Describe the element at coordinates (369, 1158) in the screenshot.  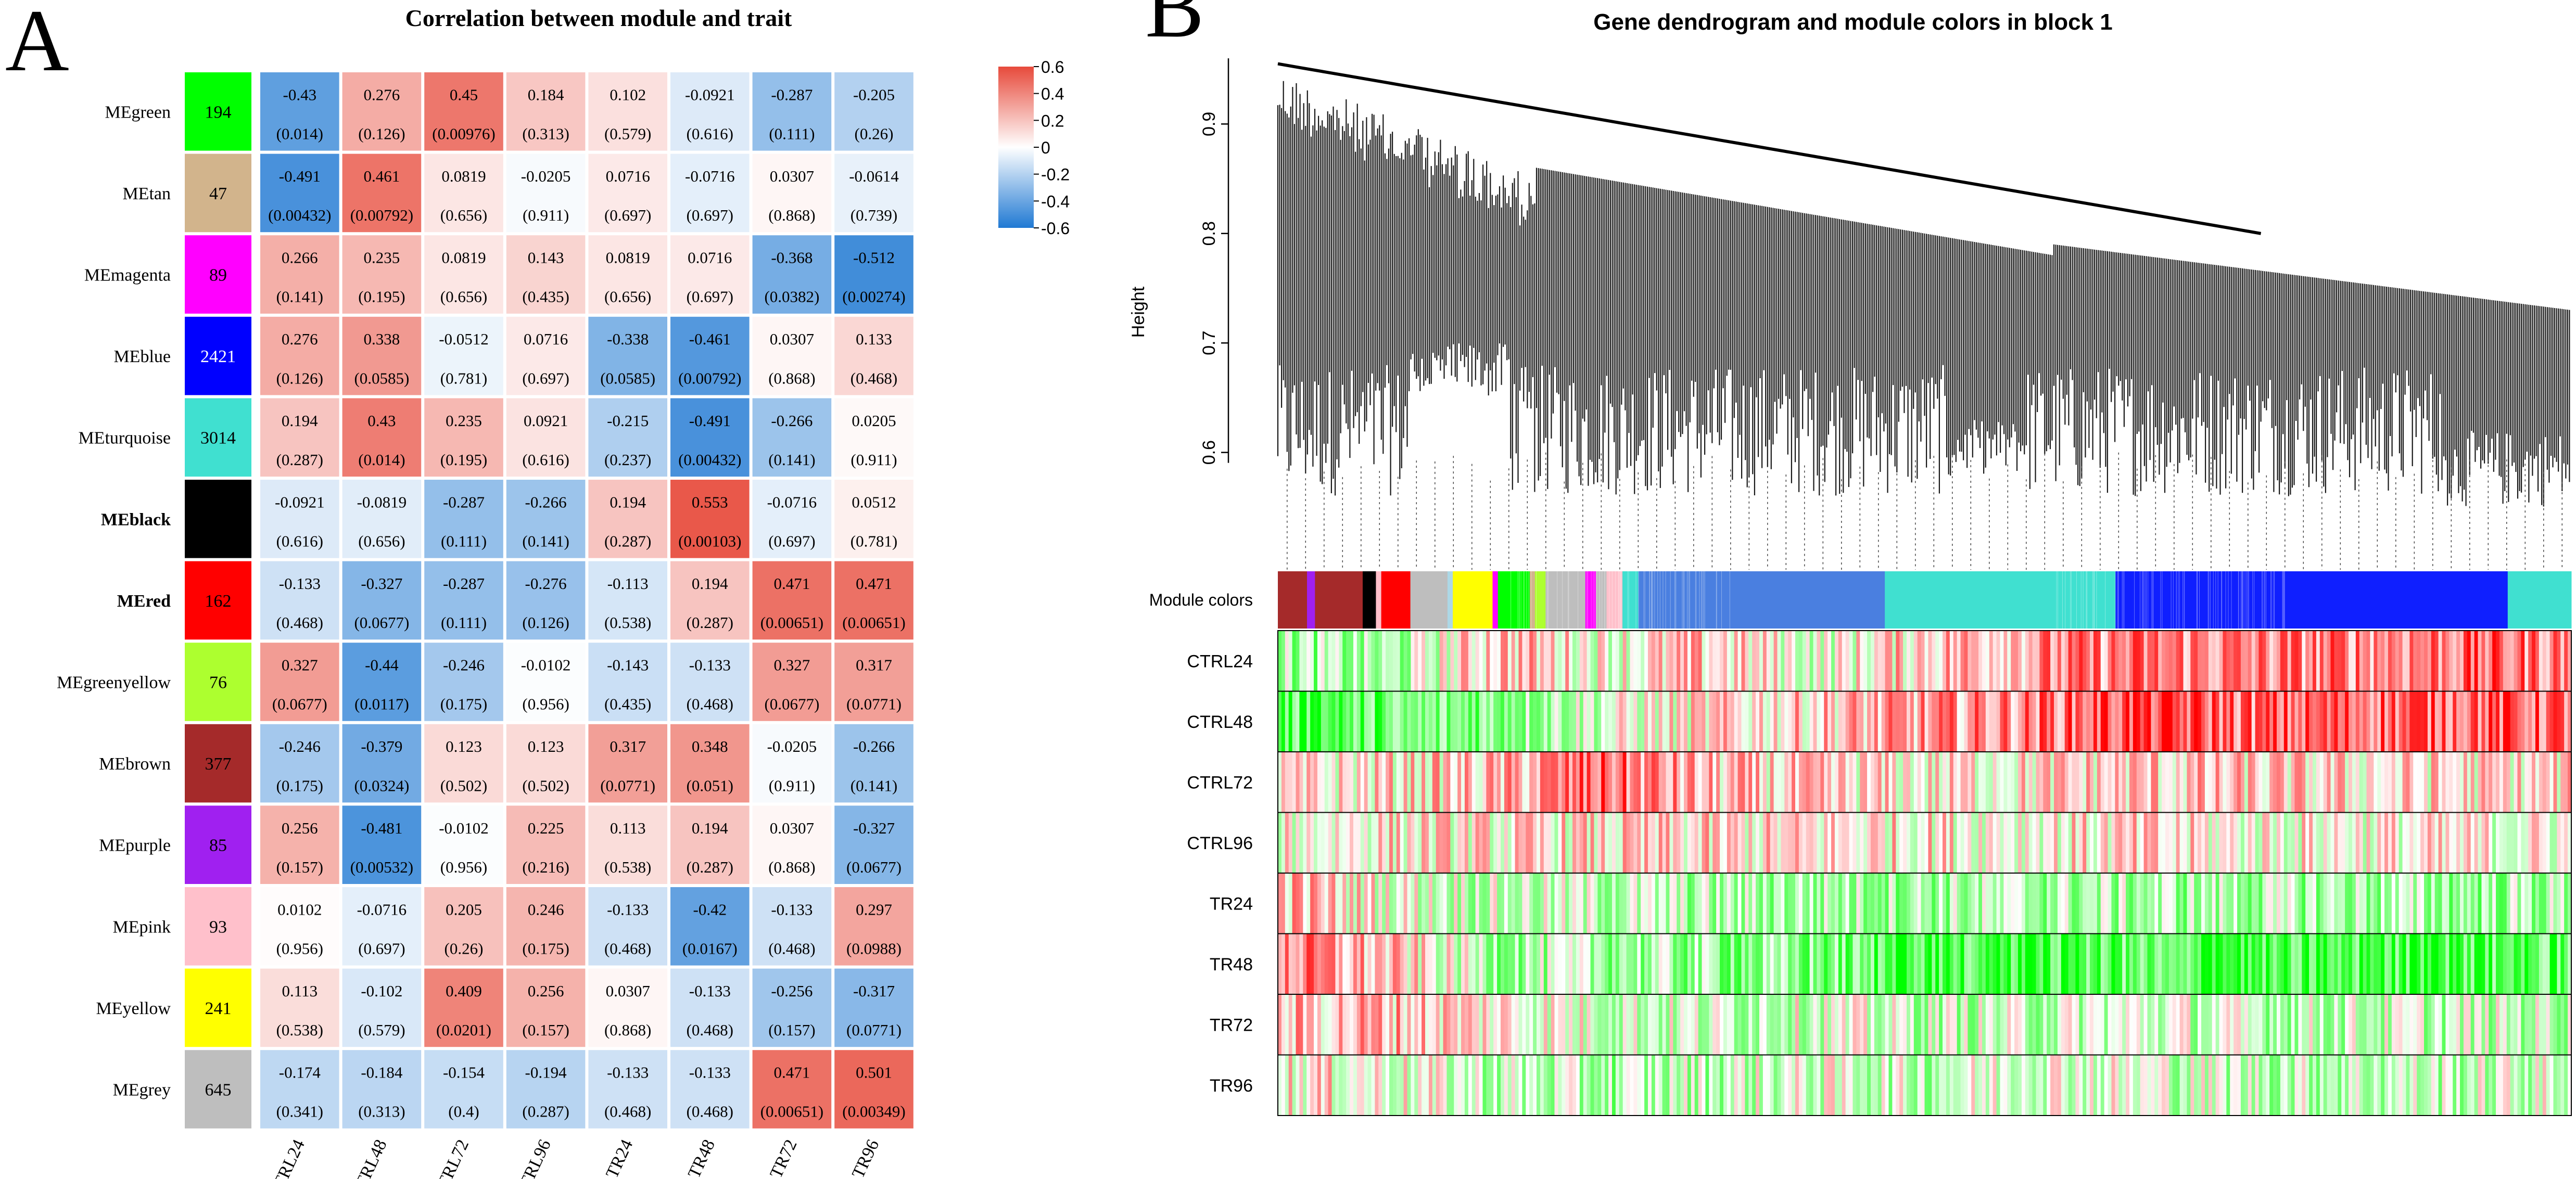
I see `trait-label: CTRL48` at that location.